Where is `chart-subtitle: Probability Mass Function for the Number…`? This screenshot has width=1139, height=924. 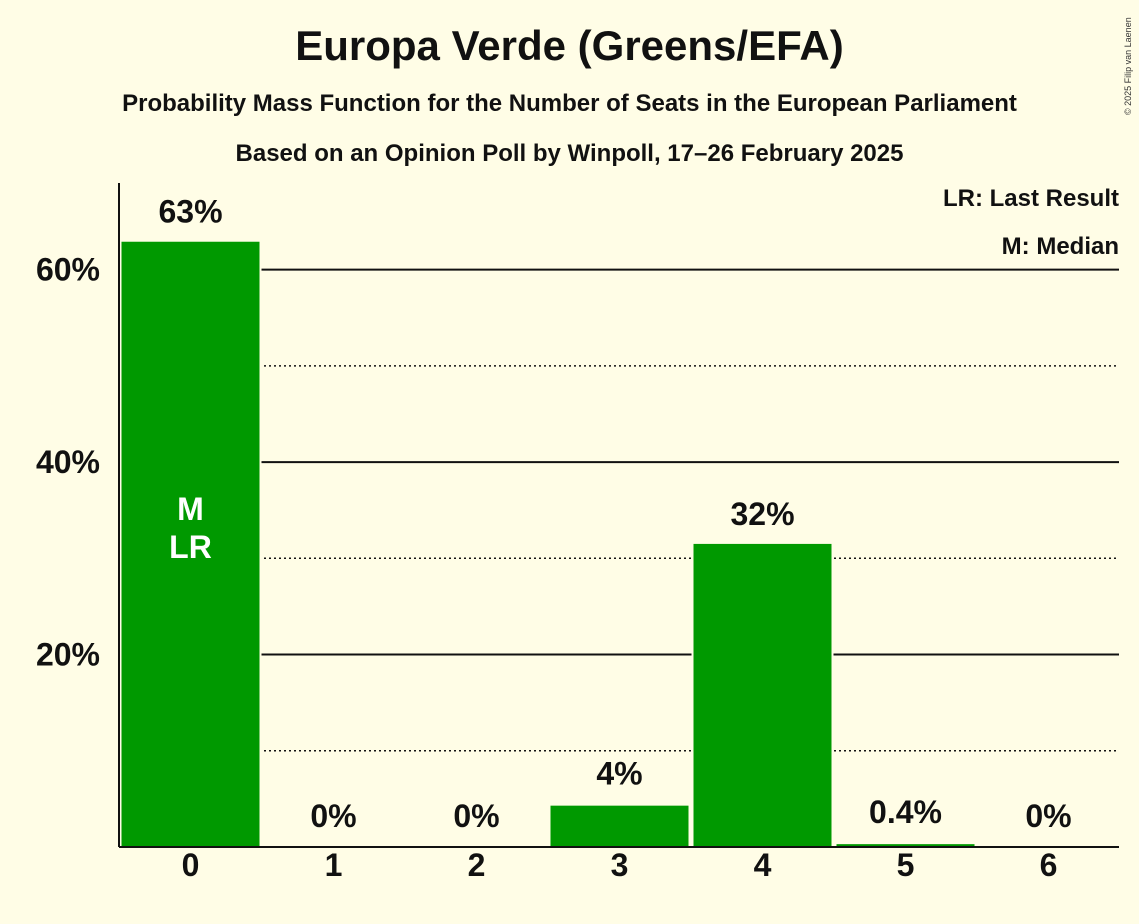
chart-subtitle: Probability Mass Function for the Number… is located at coordinates (569, 103).